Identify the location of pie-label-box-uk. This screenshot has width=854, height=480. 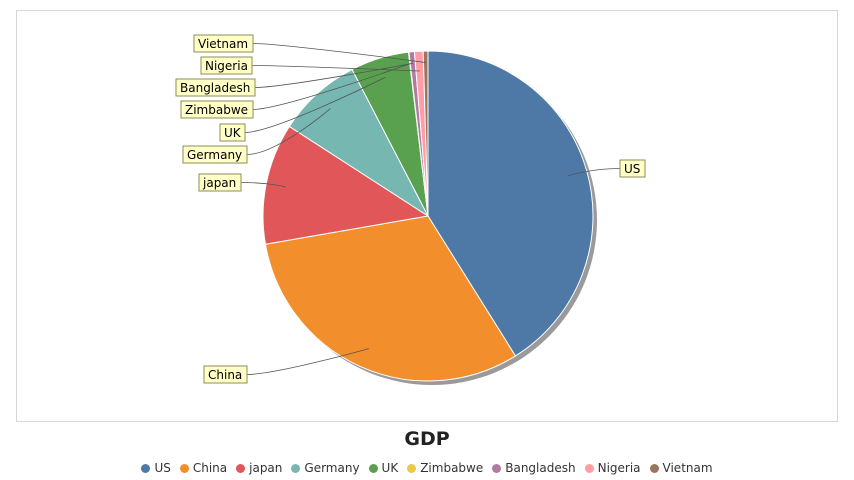
(232, 132).